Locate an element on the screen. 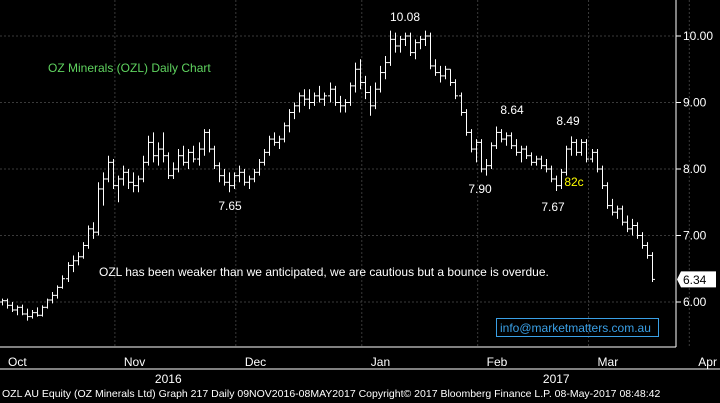  y-tick-label: 7.00 is located at coordinates (695, 236).